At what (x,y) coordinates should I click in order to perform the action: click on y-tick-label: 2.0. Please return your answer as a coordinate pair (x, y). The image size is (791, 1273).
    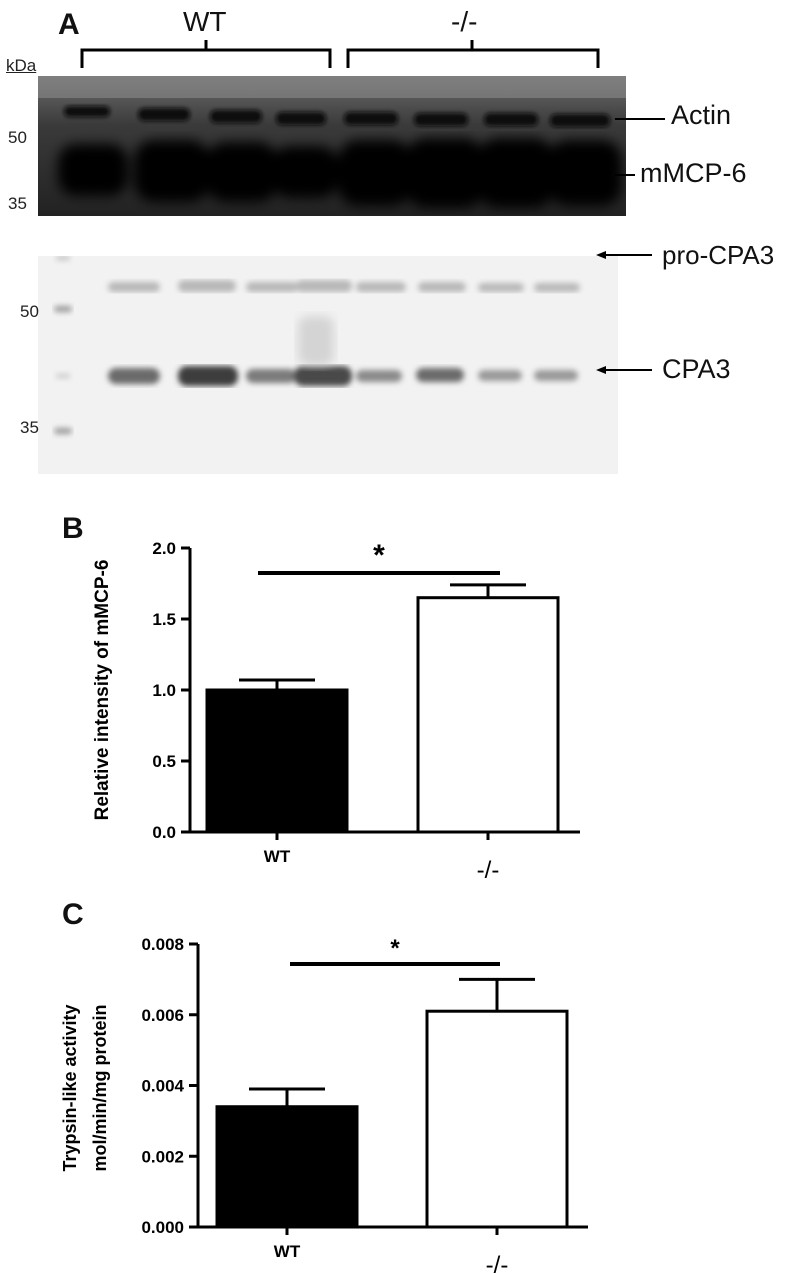
    Looking at the image, I should click on (164, 548).